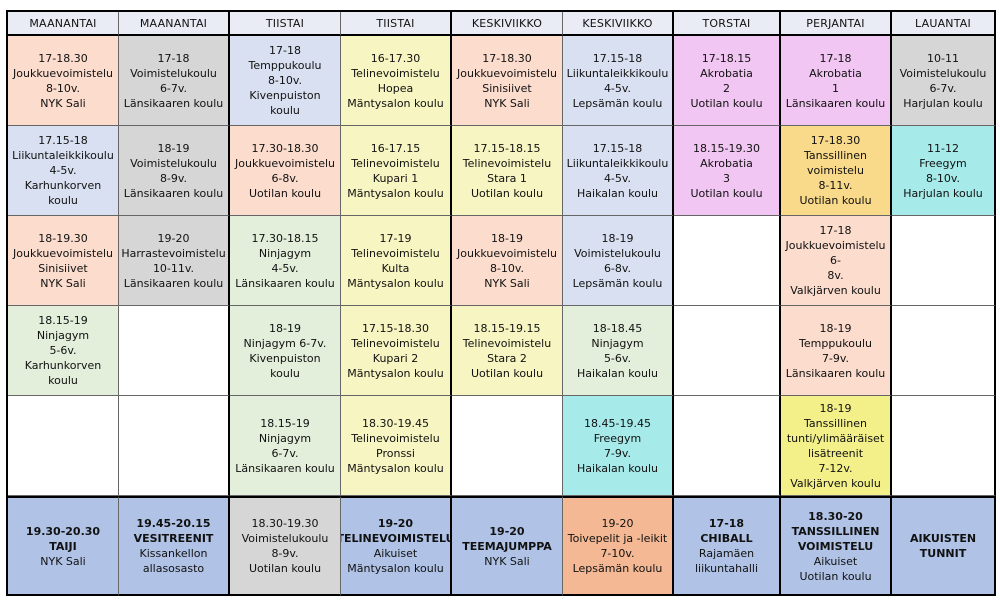  Describe the element at coordinates (944, 546) in the screenshot. I see `adult-class-cell: AIKUISTEN TUNNIT` at that location.